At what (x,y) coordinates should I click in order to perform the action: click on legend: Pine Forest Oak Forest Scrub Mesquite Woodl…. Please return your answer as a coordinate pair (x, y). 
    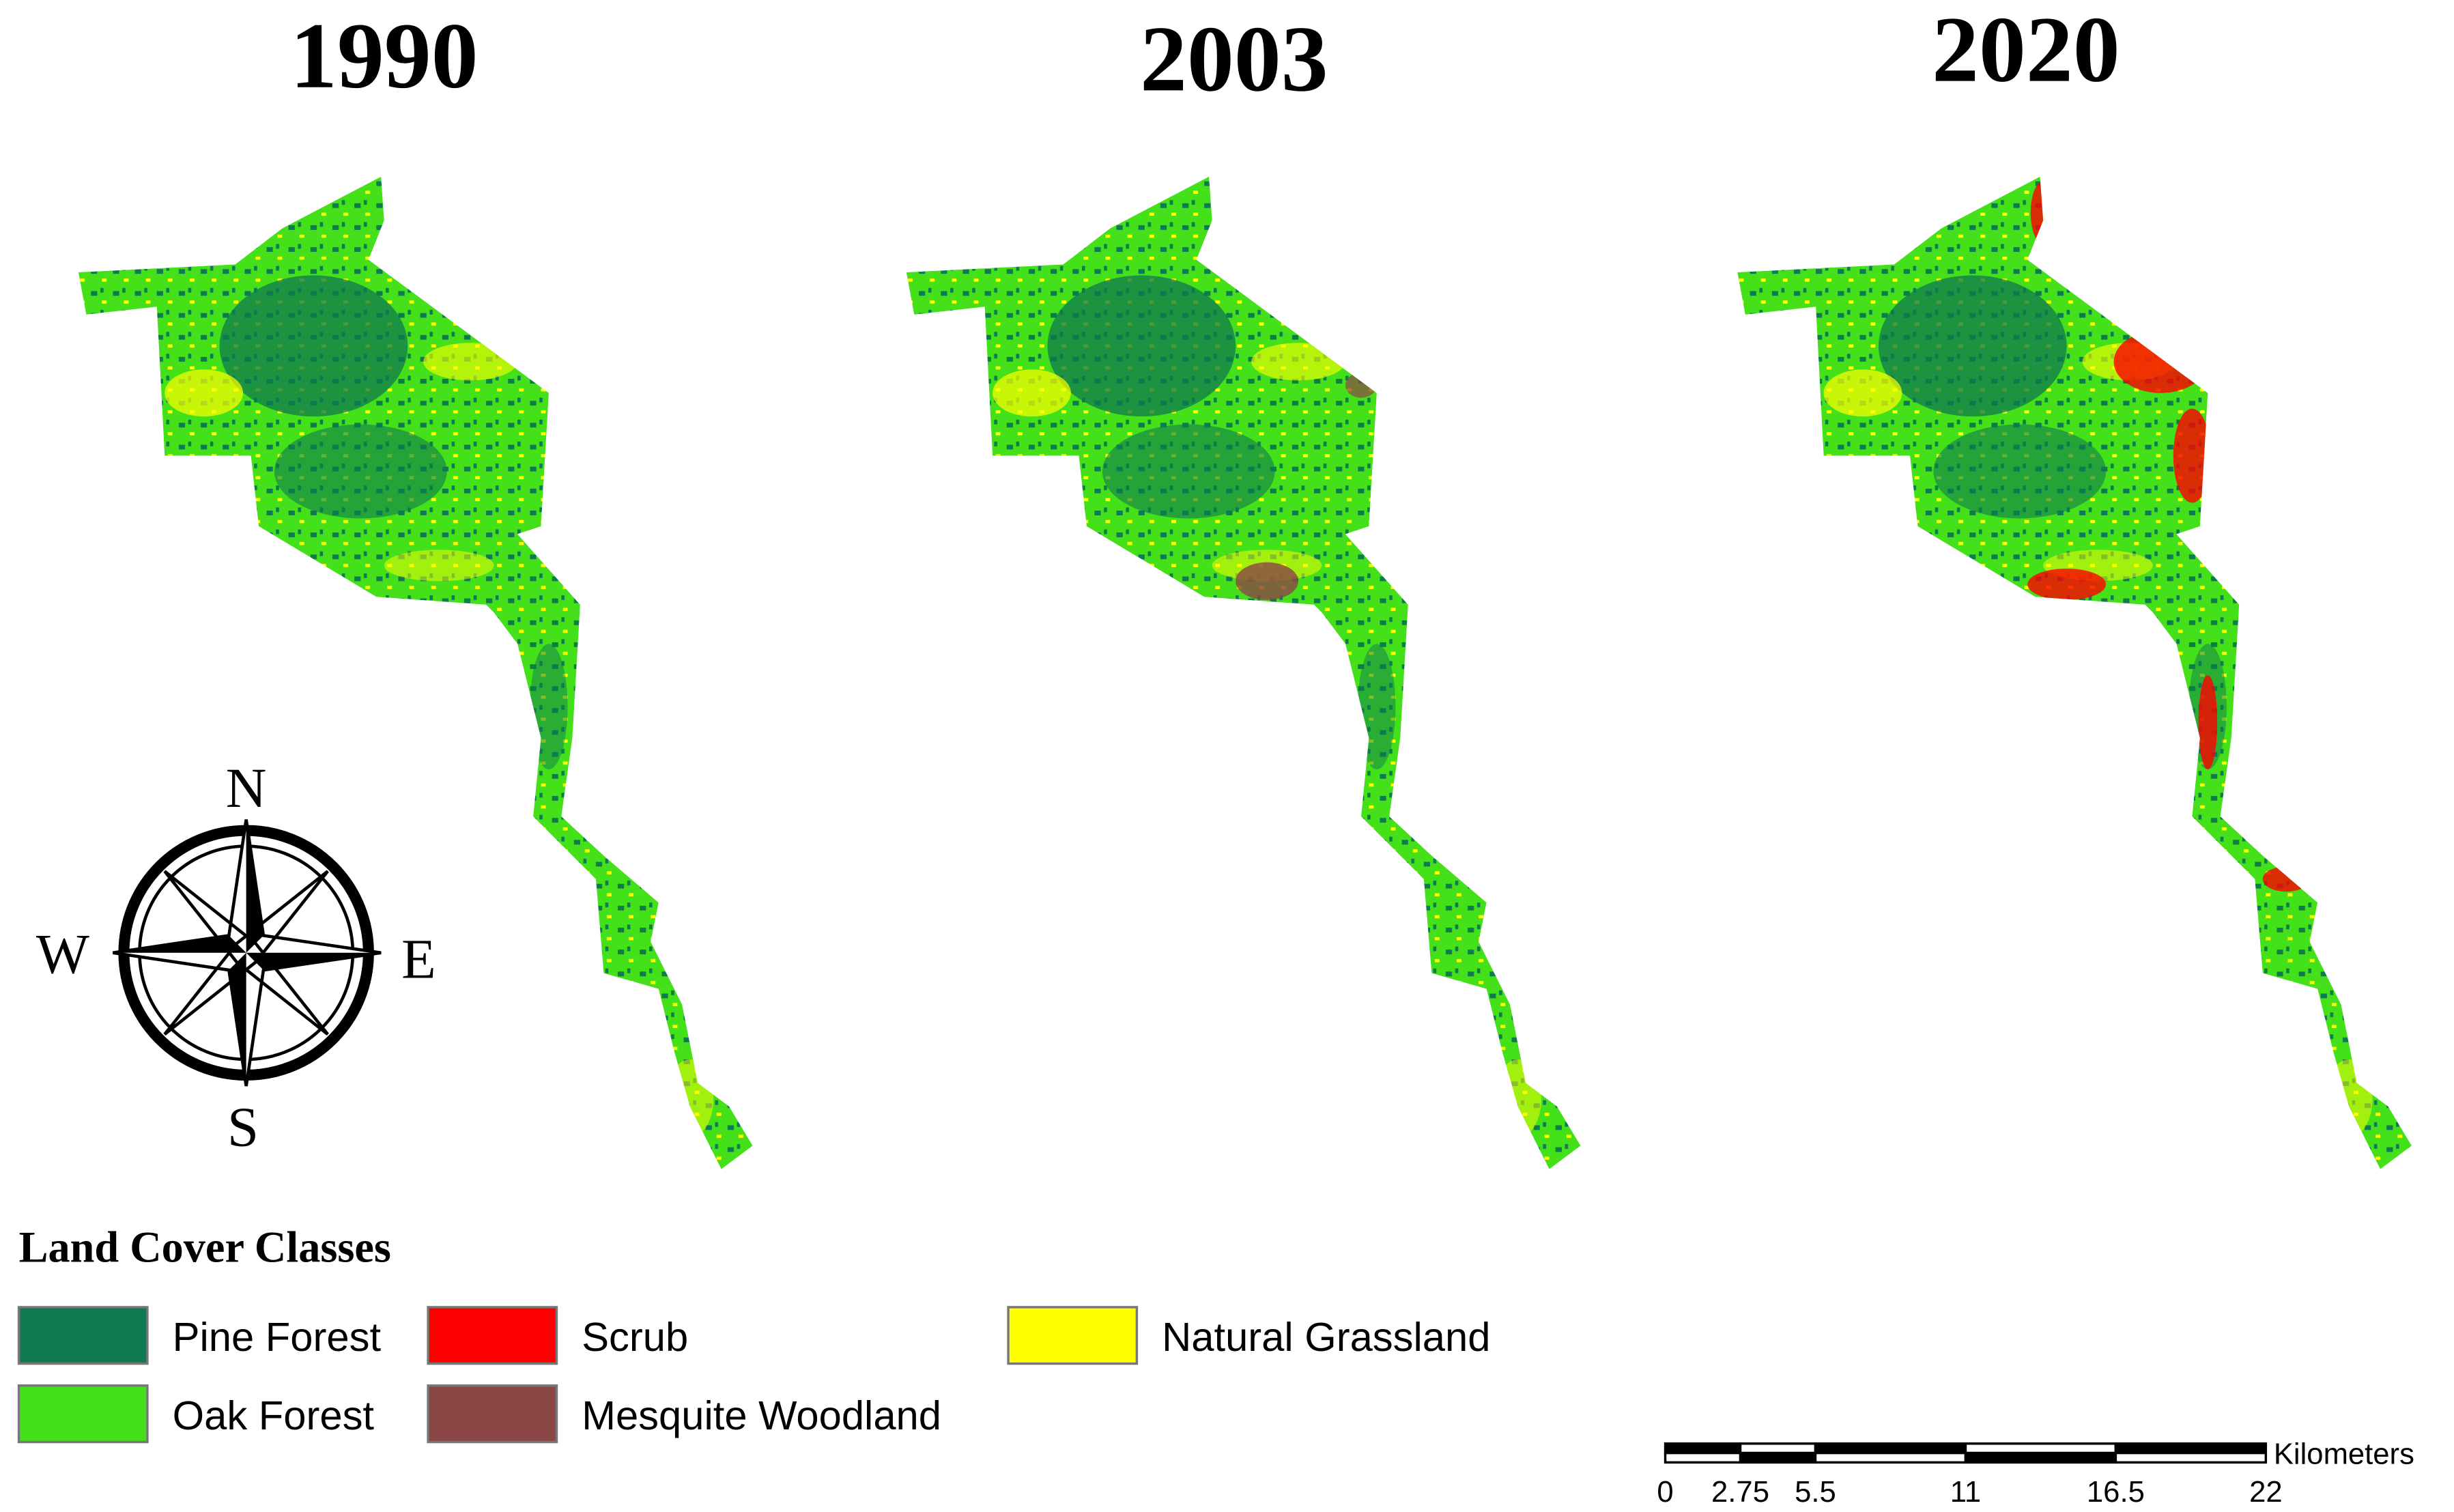
    Looking at the image, I should click on (753, 1375).